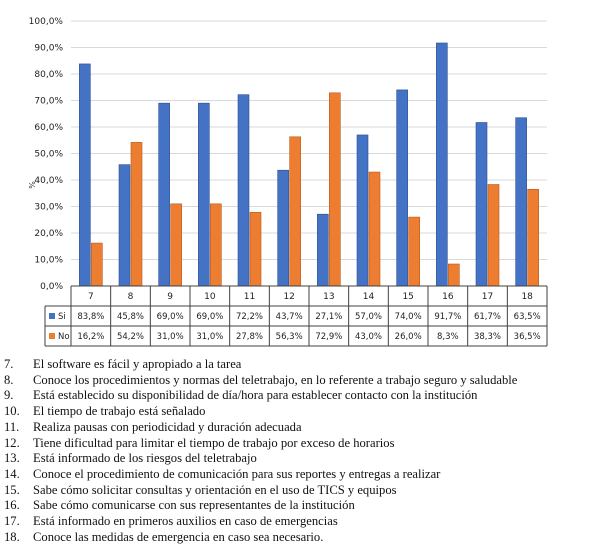  Describe the element at coordinates (52, 316) in the screenshot. I see `legend-key-si` at that location.